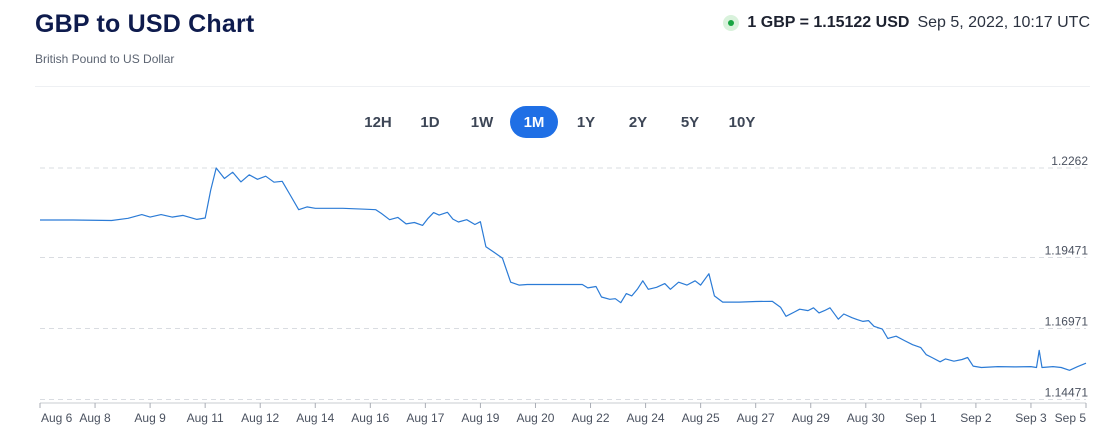 The height and width of the screenshot is (445, 1120). Describe the element at coordinates (560, 122) in the screenshot. I see `time-range-selector: 12H 1D 1W 1M 1Y 2Y 5Y 10Y` at that location.